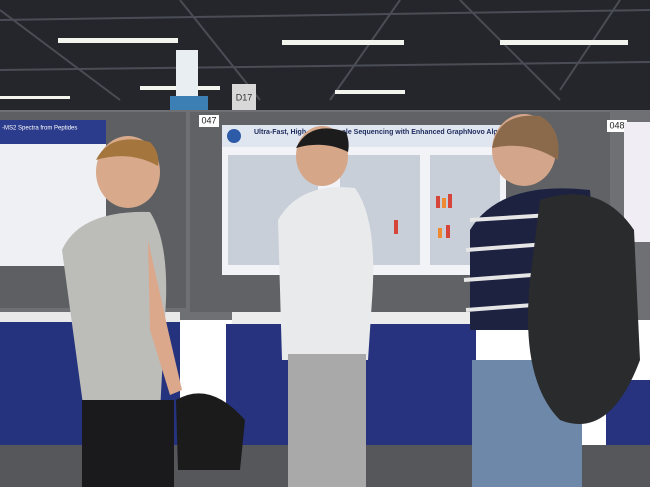  Describe the element at coordinates (423, 216) in the screenshot. I see `poster-figures` at that location.